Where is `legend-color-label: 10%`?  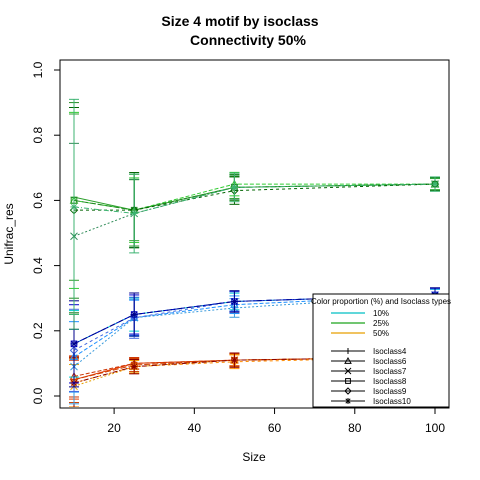 legend-color-label: 10% is located at coordinates (381, 313).